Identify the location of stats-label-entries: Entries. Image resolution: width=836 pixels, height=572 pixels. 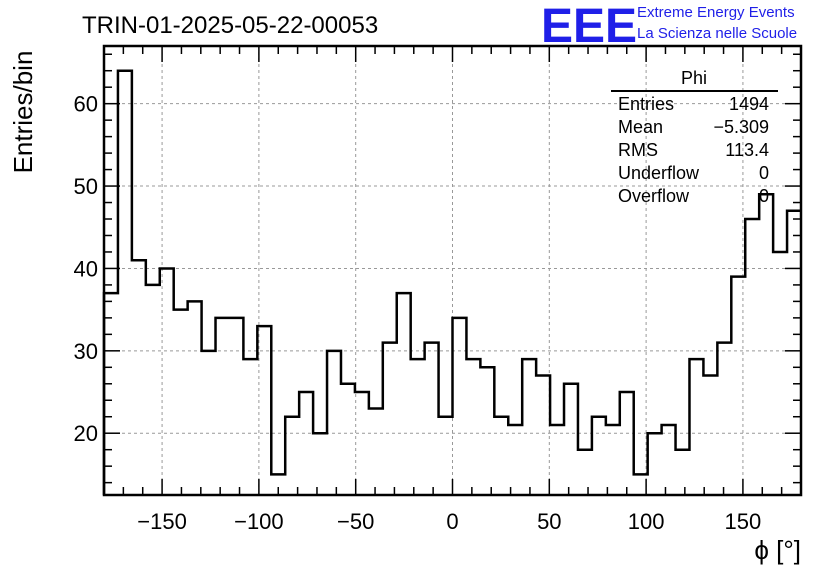
(646, 104).